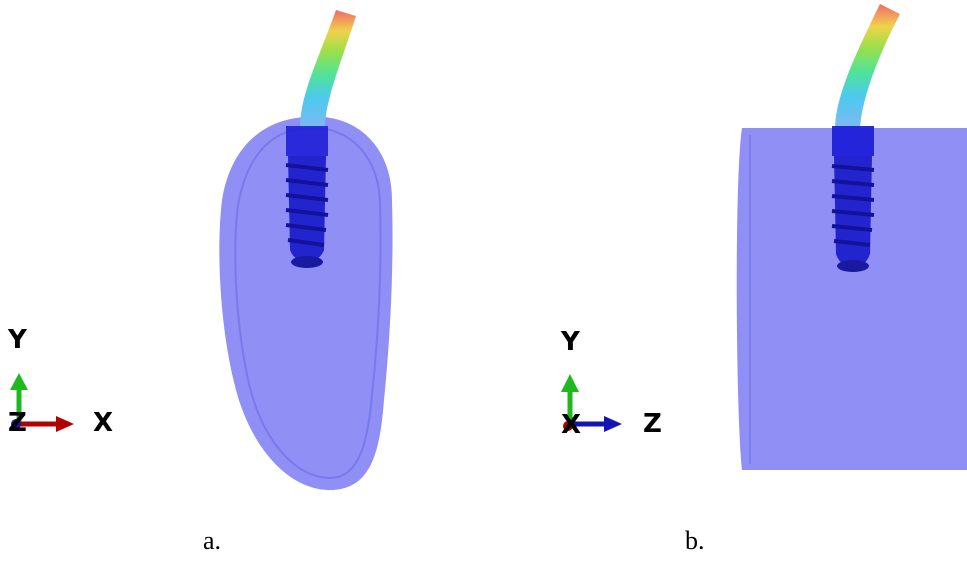 The image size is (967, 572). What do you see at coordinates (65, 424) in the screenshot?
I see `x-axis-arrowhead` at bounding box center [65, 424].